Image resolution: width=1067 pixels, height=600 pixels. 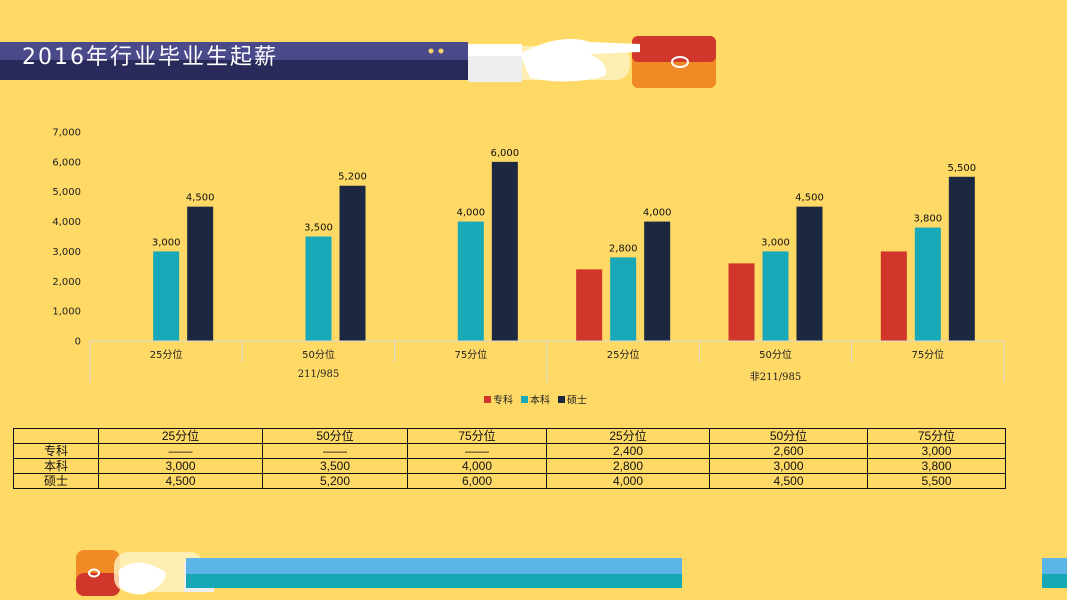 What do you see at coordinates (56, 451) in the screenshot?
I see `table-cell: 专科` at bounding box center [56, 451].